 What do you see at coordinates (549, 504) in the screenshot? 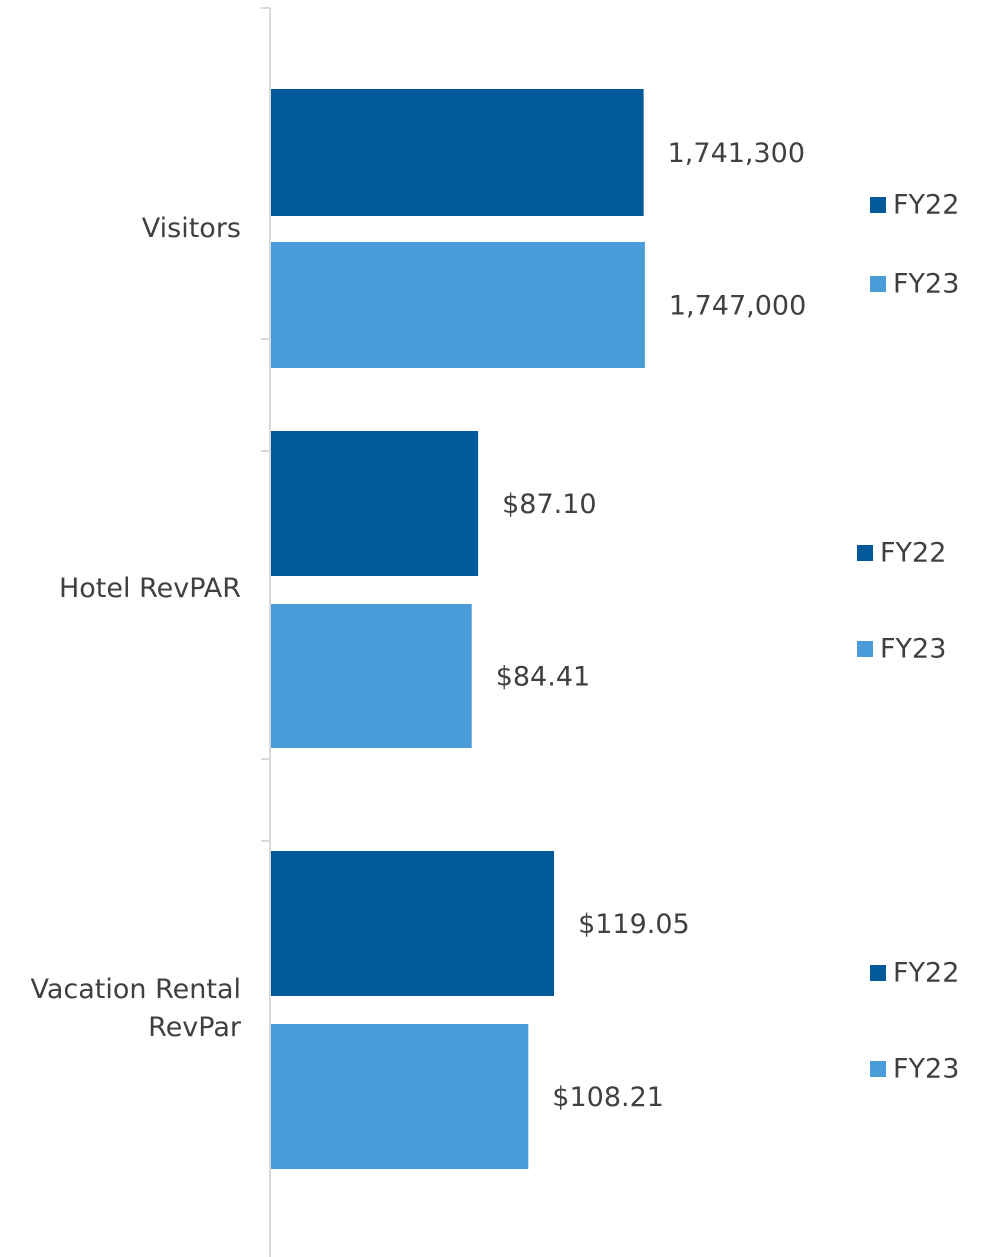
I see `value-label: $87.10` at bounding box center [549, 504].